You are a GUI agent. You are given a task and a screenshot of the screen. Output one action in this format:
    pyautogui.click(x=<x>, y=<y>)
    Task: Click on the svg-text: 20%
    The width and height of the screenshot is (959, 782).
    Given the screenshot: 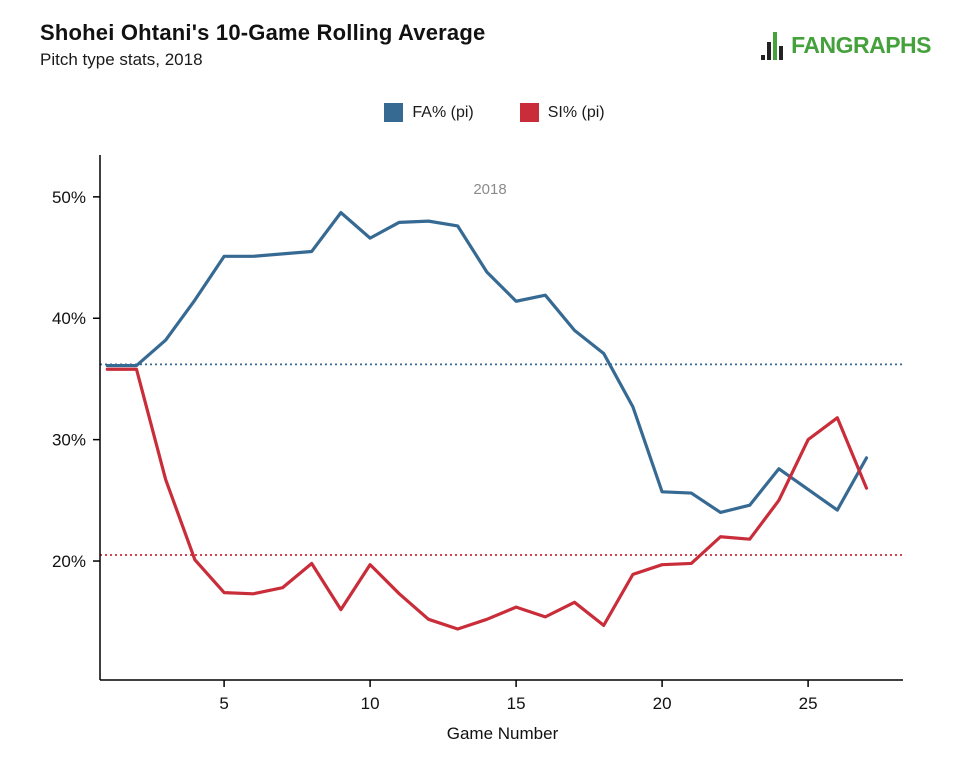 What is the action you would take?
    pyautogui.click(x=69, y=561)
    